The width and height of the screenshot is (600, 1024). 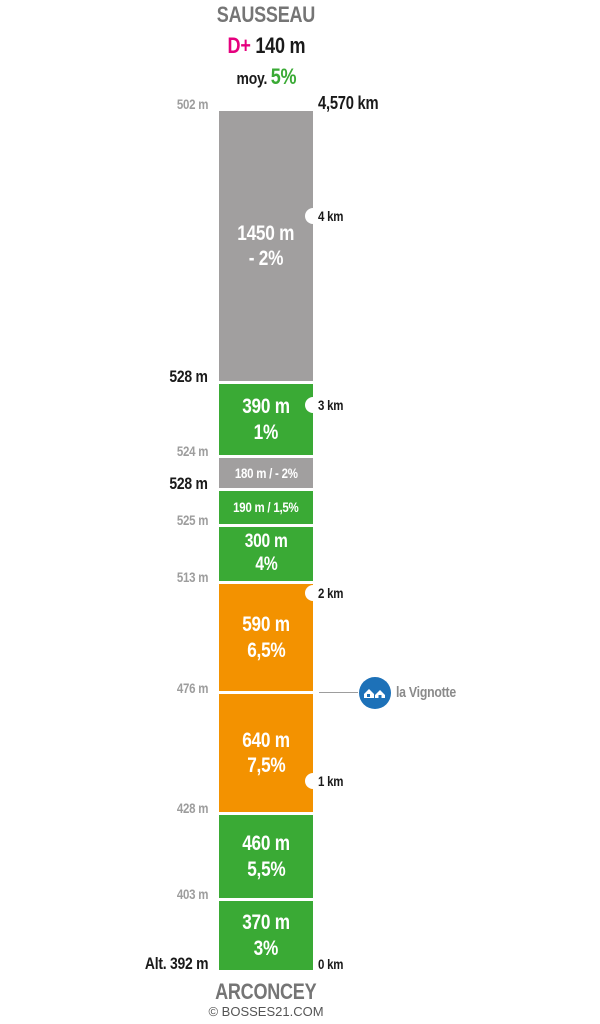 What do you see at coordinates (375, 693) in the screenshot?
I see `village-icon` at bounding box center [375, 693].